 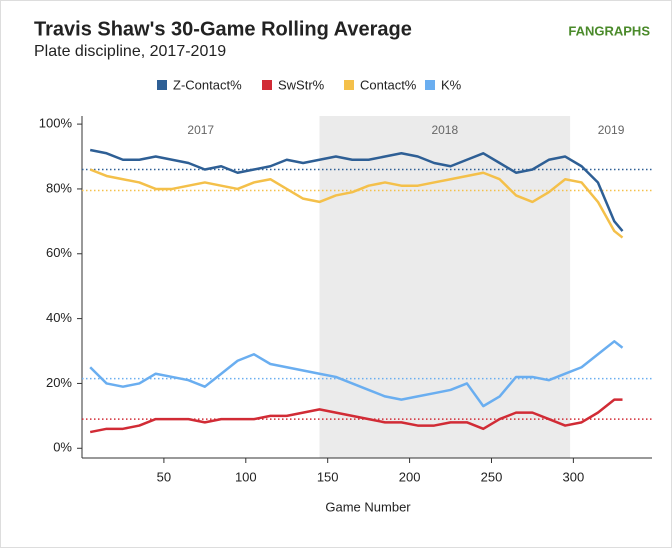 I want to click on legend-label: K%, so click(x=451, y=84).